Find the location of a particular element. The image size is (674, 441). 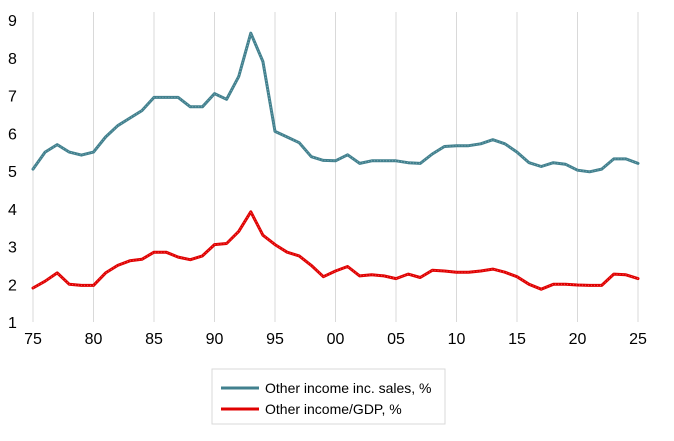

x-tick-label: 00 is located at coordinates (336, 339).